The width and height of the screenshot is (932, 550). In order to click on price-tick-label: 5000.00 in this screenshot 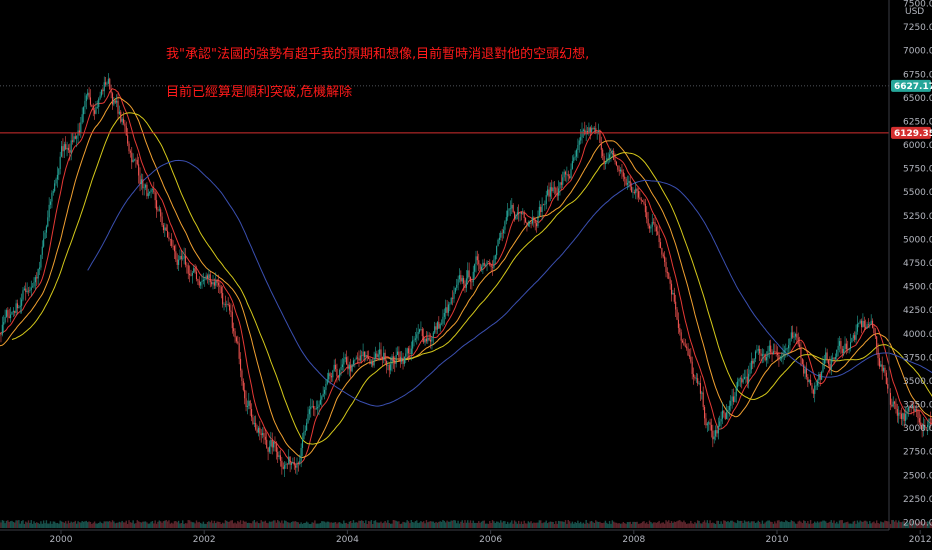, I will do `click(917, 240)`.